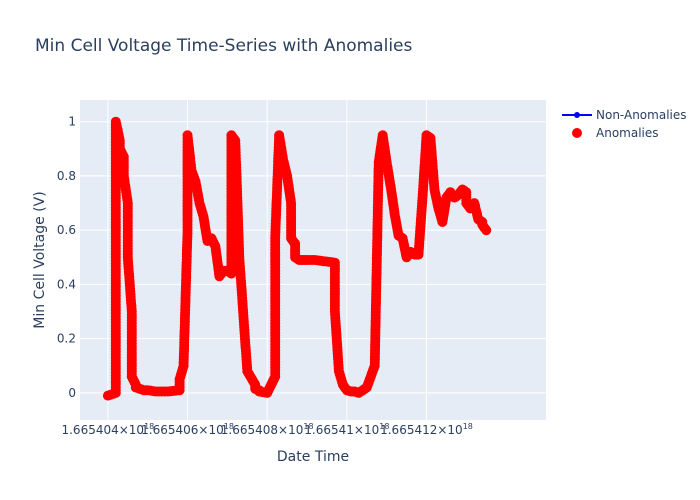 This screenshot has width=700, height=500. What do you see at coordinates (426, 429) in the screenshot?
I see `x-tick-label: 1.665412×1018` at bounding box center [426, 429].